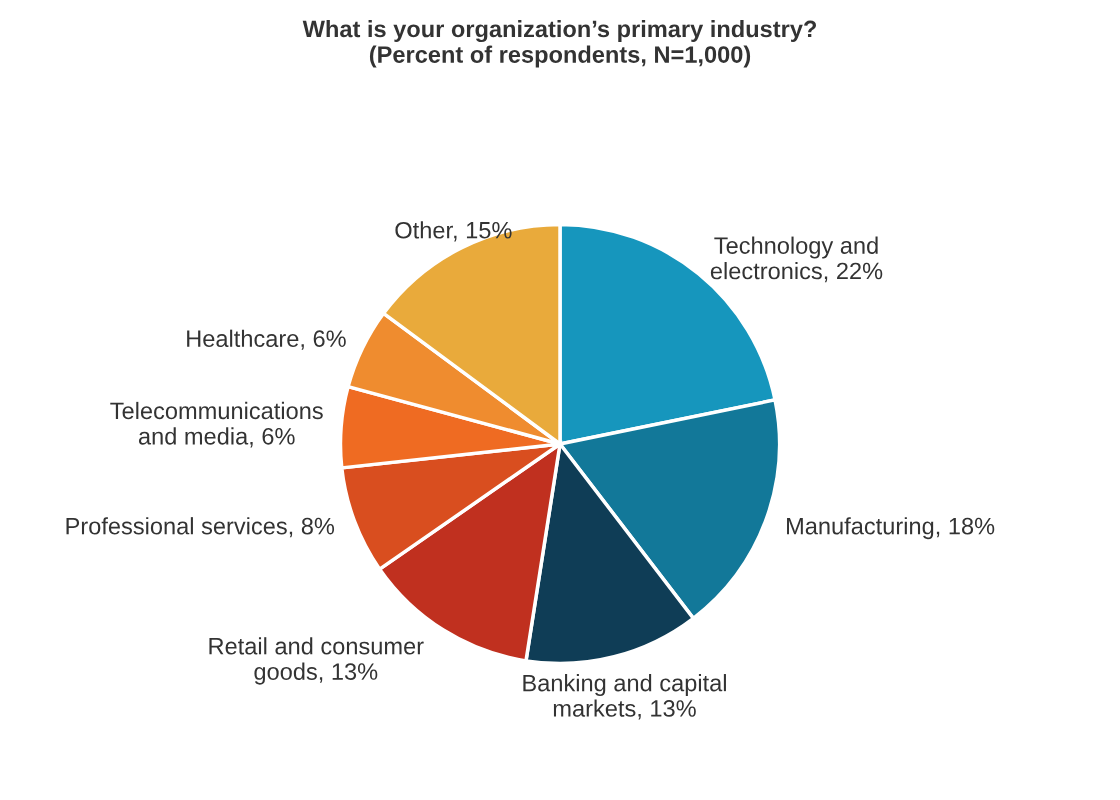  I want to click on slice-label: Professional services, 8%, so click(200, 527).